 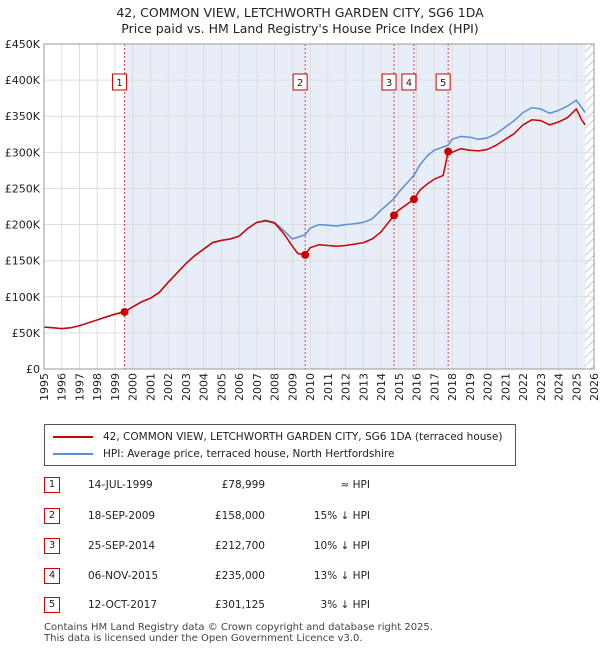 What do you see at coordinates (73, 437) in the screenshot?
I see `legend-swatch-property` at bounding box center [73, 437].